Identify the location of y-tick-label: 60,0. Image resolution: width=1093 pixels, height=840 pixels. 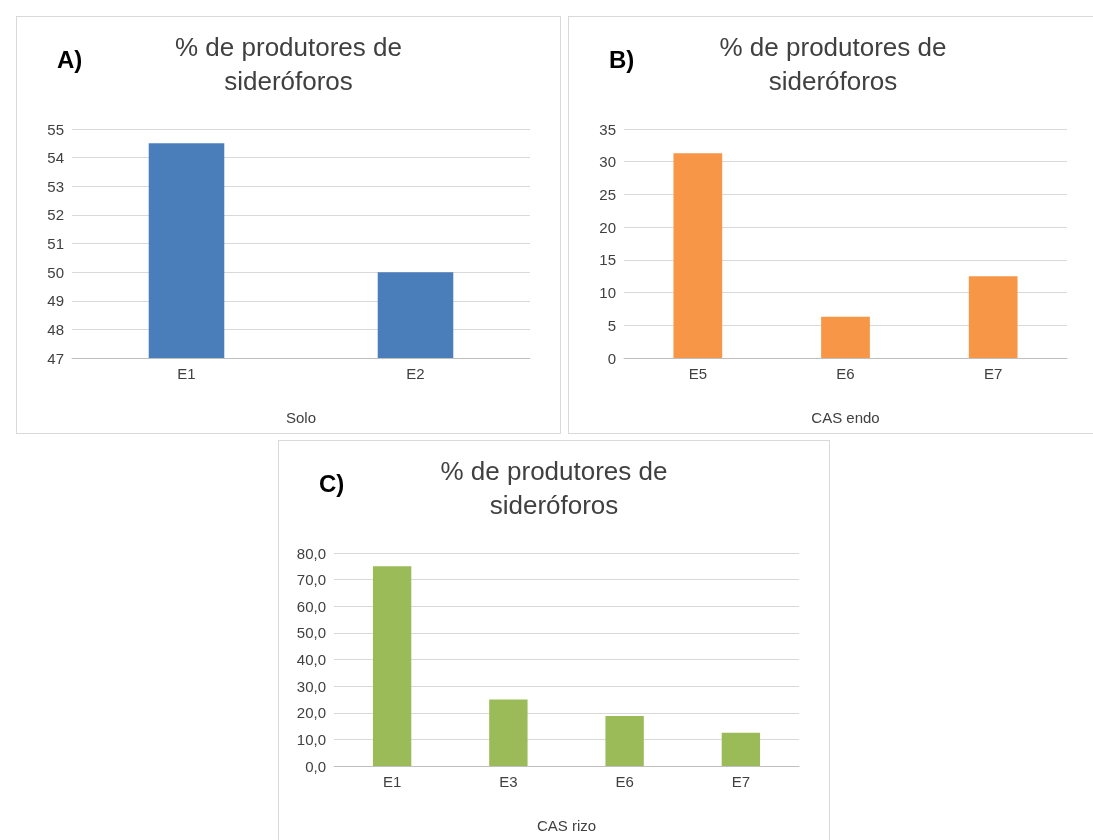
(311, 606).